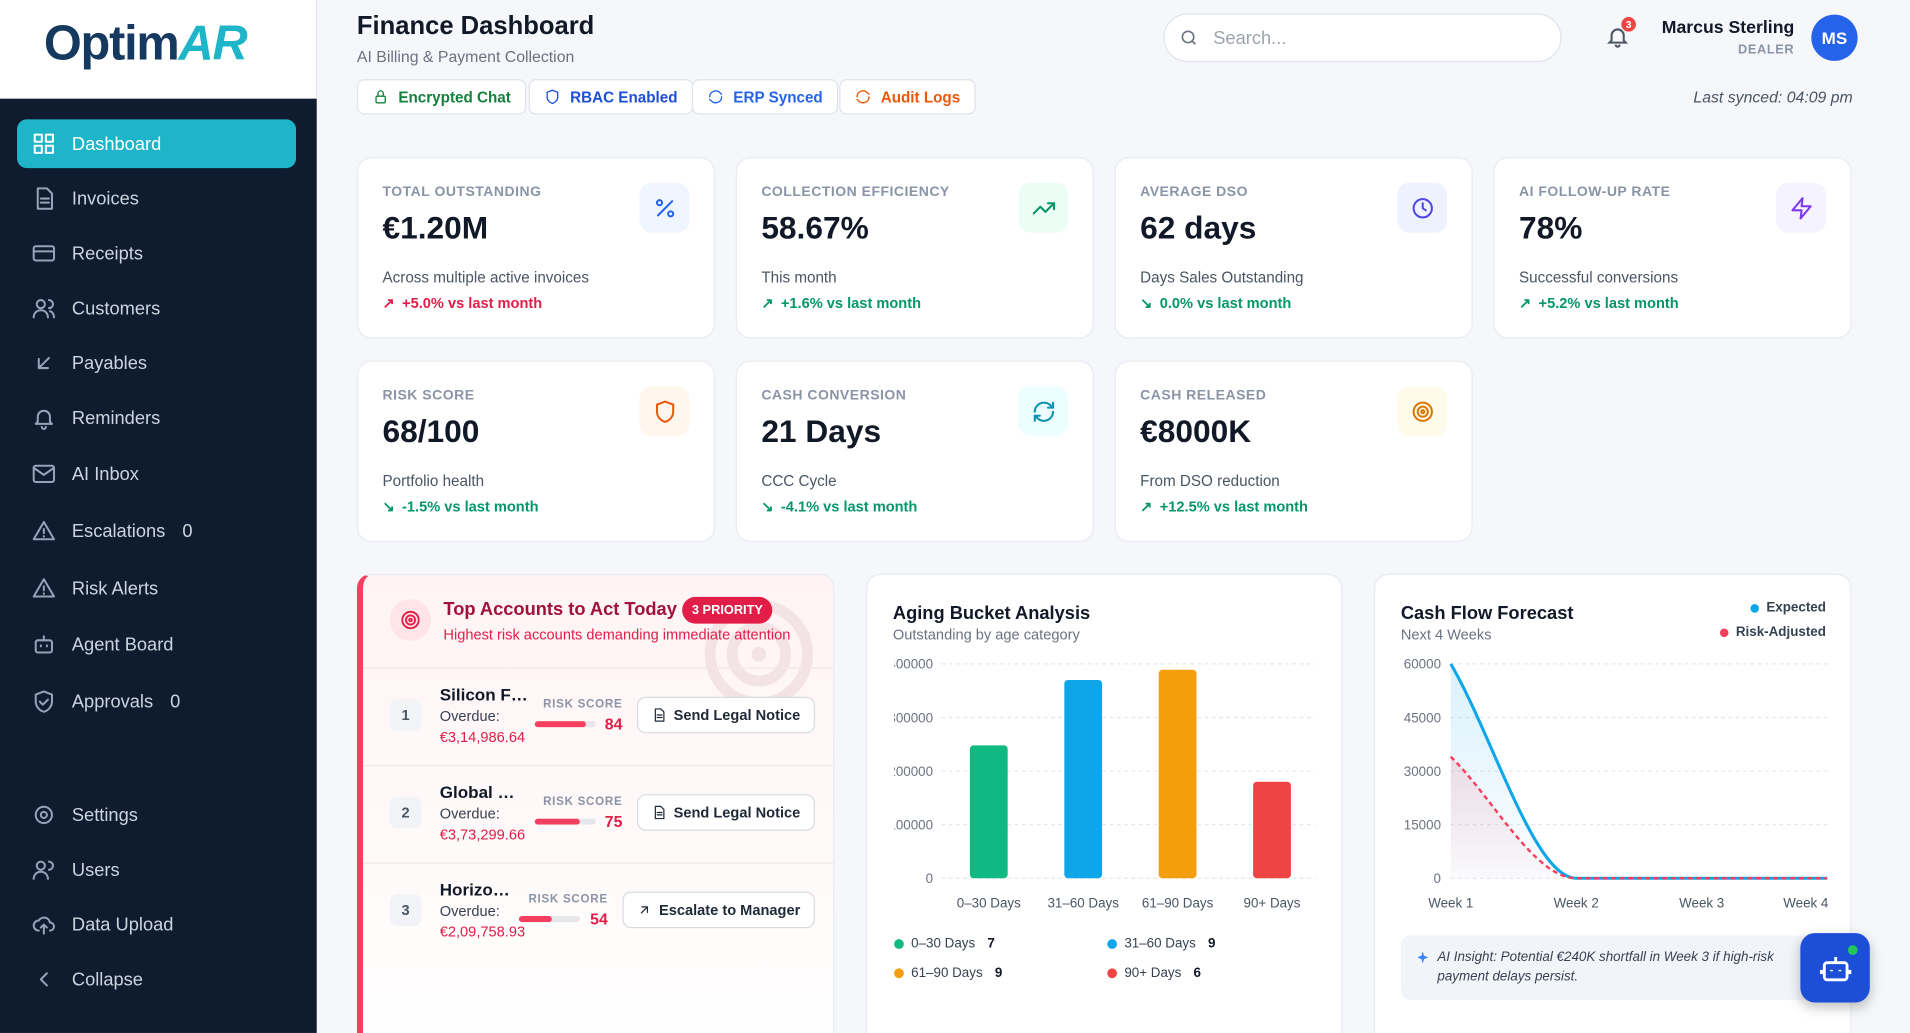 This screenshot has width=1910, height=1033. Describe the element at coordinates (1177, 774) in the screenshot. I see `bar` at that location.